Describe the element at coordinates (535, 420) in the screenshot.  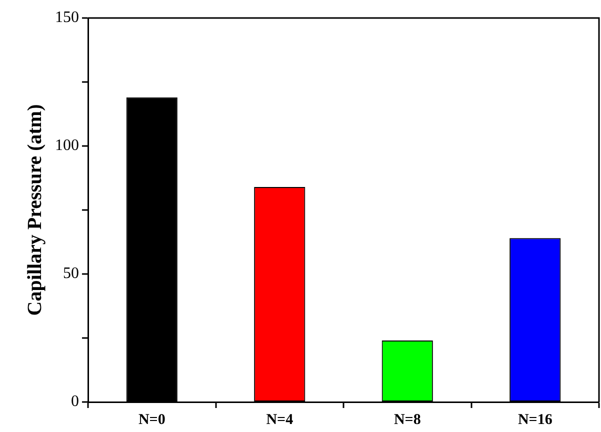
I see `x-tick-label: N=16` at that location.